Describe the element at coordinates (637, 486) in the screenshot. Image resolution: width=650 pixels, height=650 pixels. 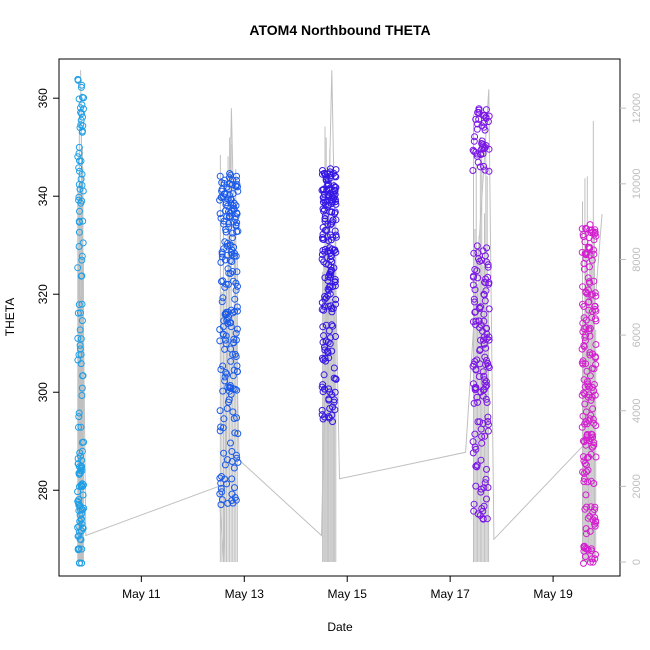
I see `y2-tick-label: 2000` at that location.